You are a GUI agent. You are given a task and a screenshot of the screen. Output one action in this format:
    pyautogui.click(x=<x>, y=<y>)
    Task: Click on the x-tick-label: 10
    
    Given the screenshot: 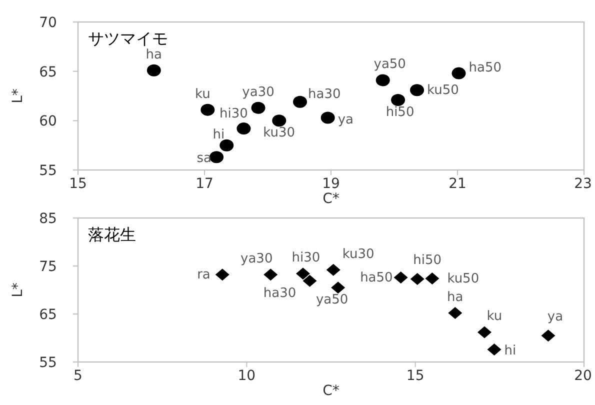 What is the action you would take?
    pyautogui.click(x=247, y=376)
    